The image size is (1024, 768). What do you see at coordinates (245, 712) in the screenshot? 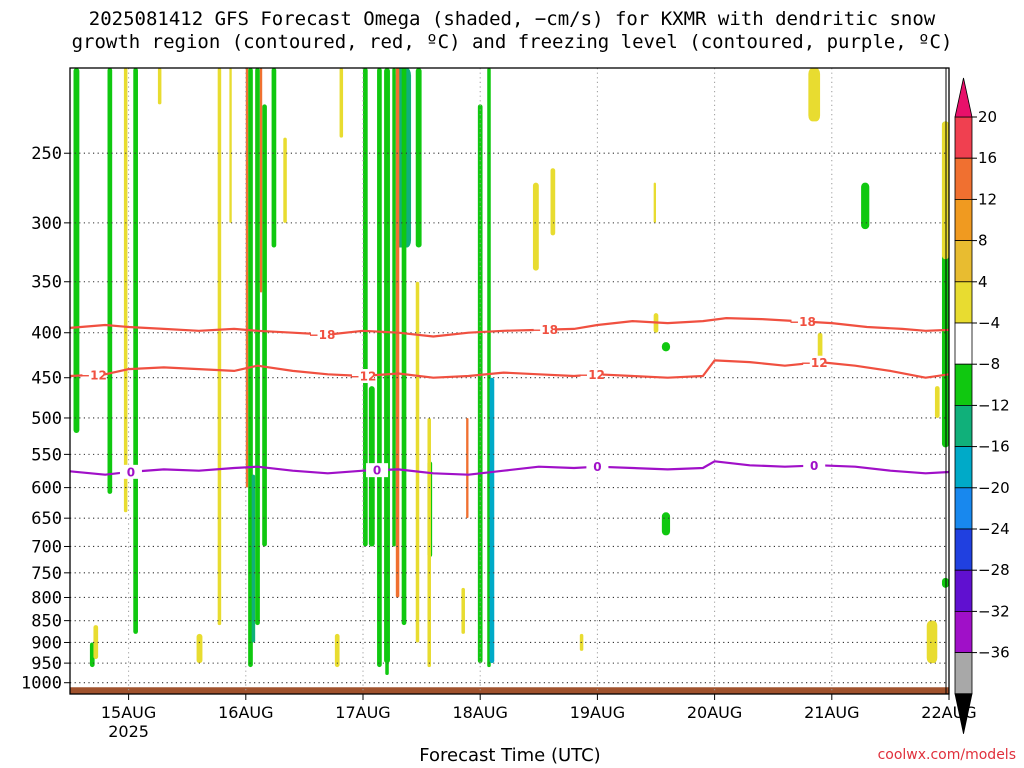
I see `x-tick-label: 16AUG` at bounding box center [245, 712].